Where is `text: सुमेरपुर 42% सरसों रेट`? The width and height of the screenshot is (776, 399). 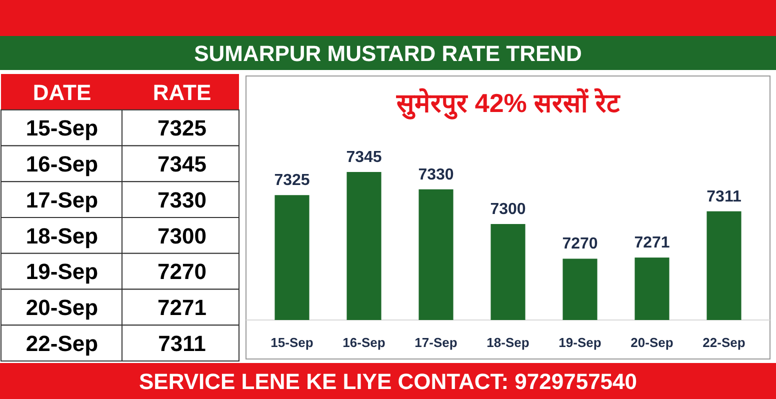
text: सुमेरपुर 42% सरसों रेट is located at coordinates (508, 104).